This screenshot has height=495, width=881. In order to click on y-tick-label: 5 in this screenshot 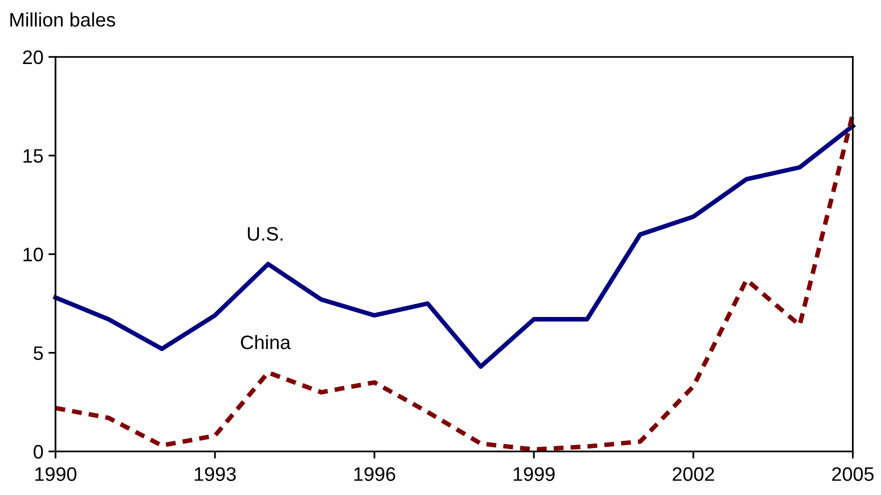, I will do `click(38, 353)`.